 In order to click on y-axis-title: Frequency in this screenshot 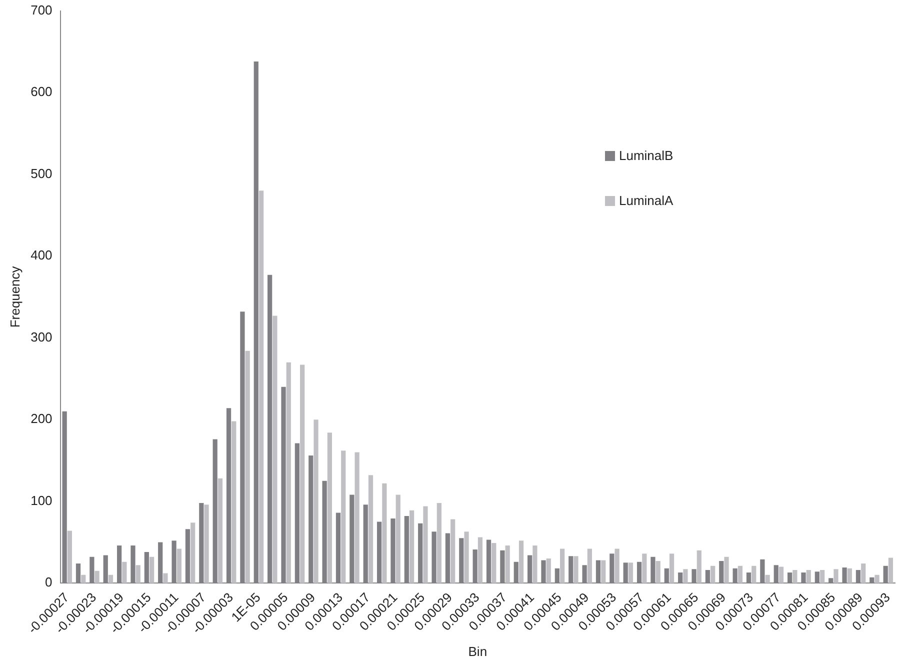, I will do `click(14, 297)`.